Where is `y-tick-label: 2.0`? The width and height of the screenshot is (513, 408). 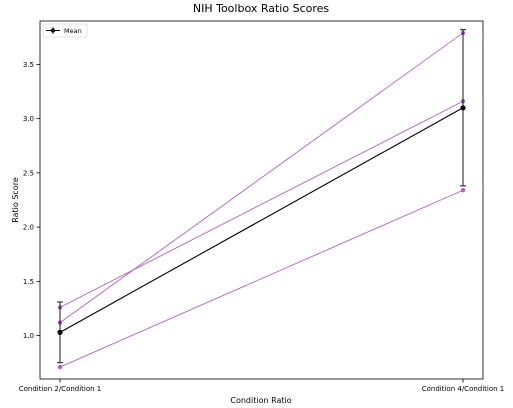 y-tick-label: 2.0 is located at coordinates (28, 228).